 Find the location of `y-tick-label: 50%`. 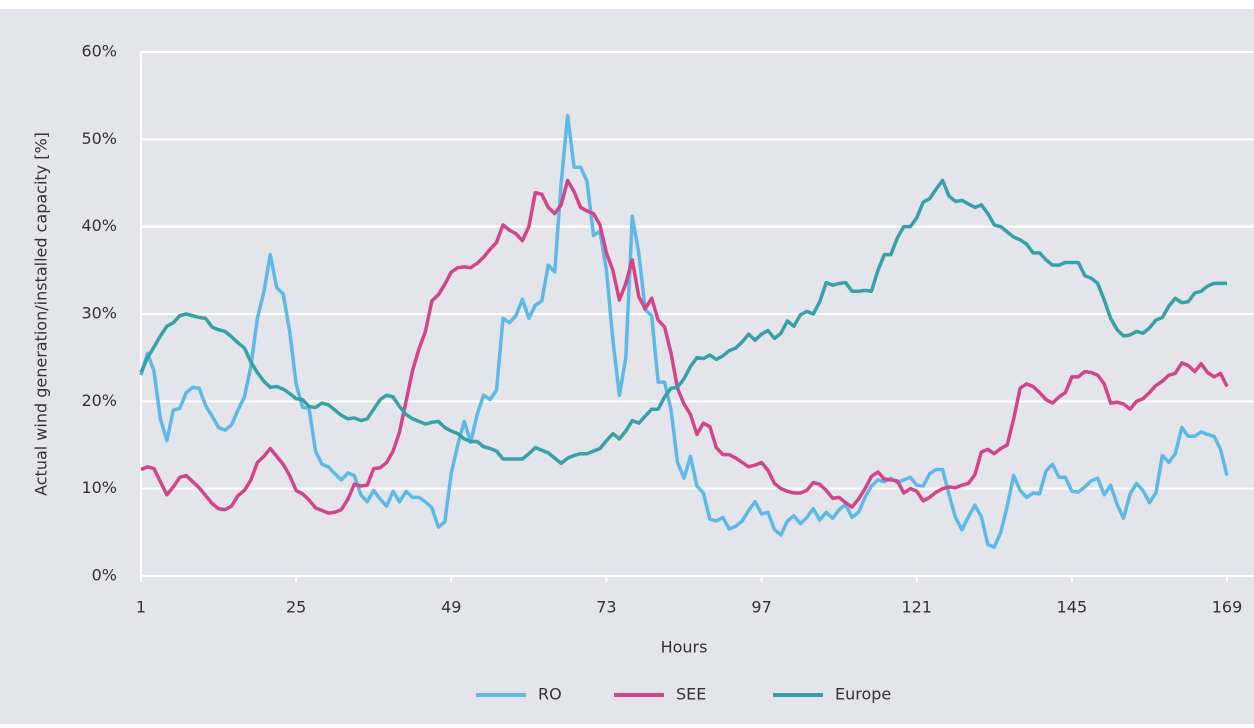

y-tick-label: 50% is located at coordinates (99, 138).